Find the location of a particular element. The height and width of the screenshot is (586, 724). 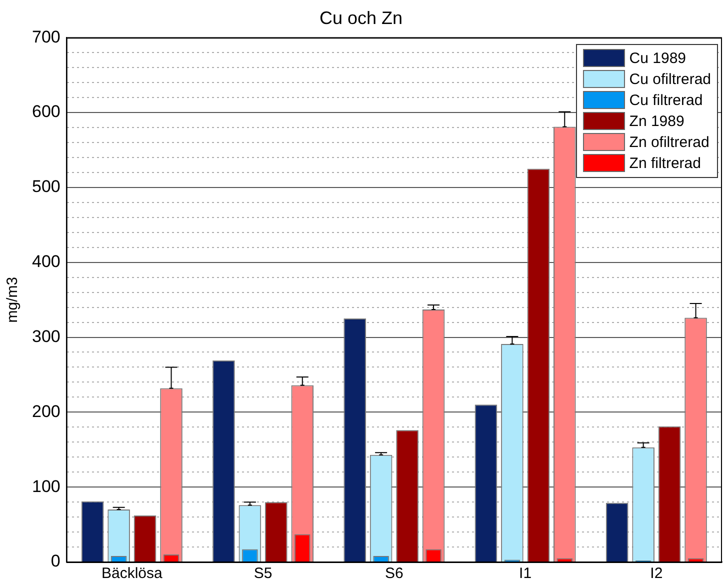

chart-title: Cu och Zn is located at coordinates (361, 18).